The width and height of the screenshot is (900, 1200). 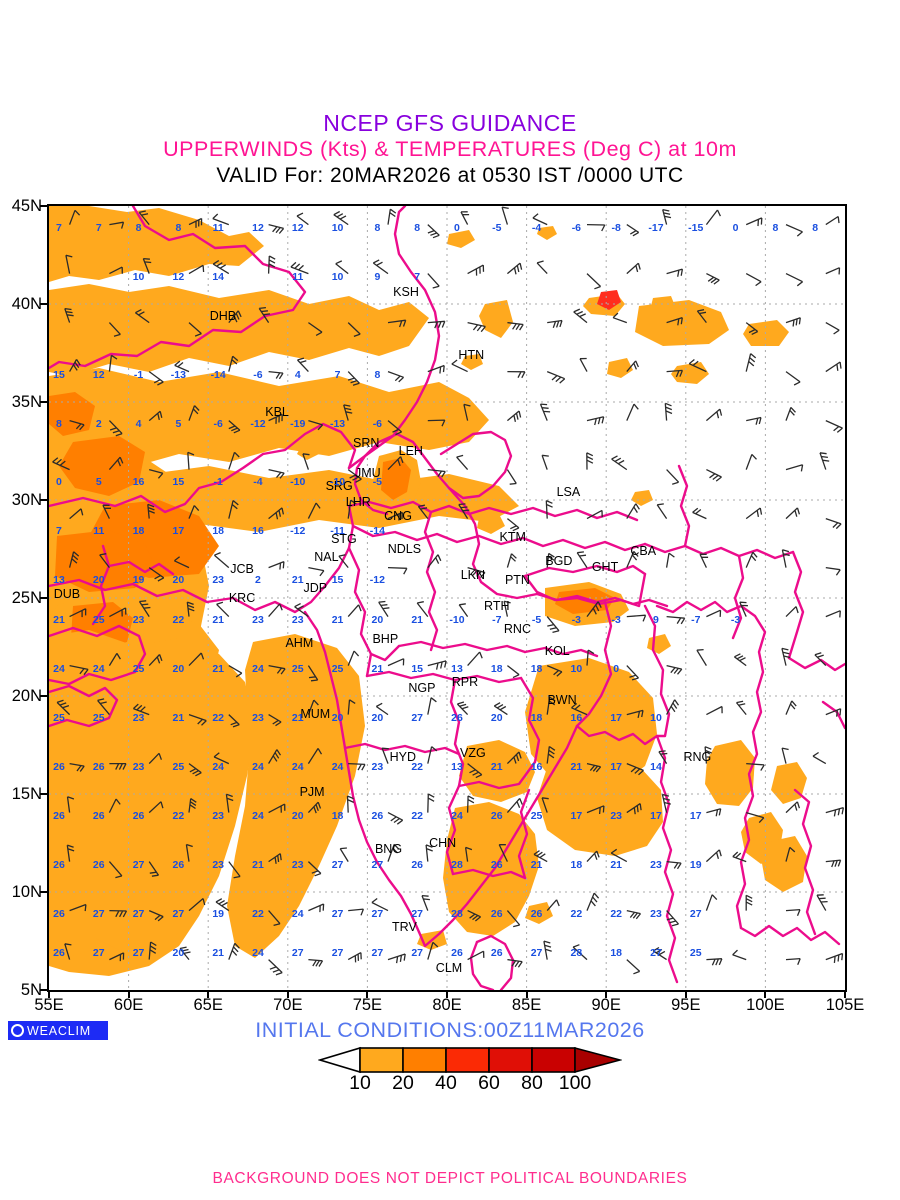 I want to click on weaclim-logo: WEACLIM, so click(x=58, y=1030).